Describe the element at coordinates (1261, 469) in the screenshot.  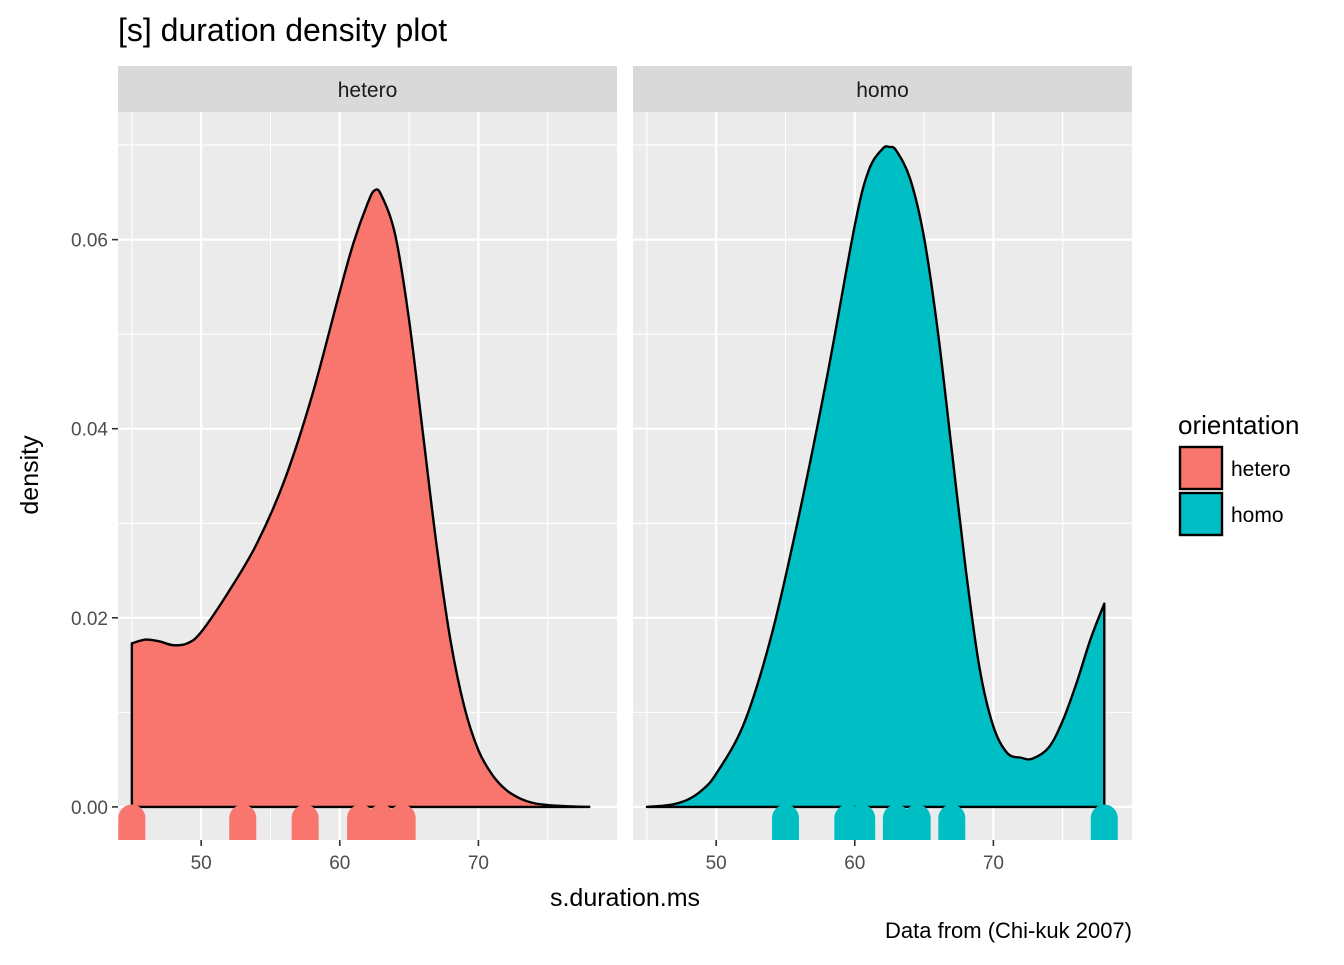
I see `legend-label: hetero` at that location.